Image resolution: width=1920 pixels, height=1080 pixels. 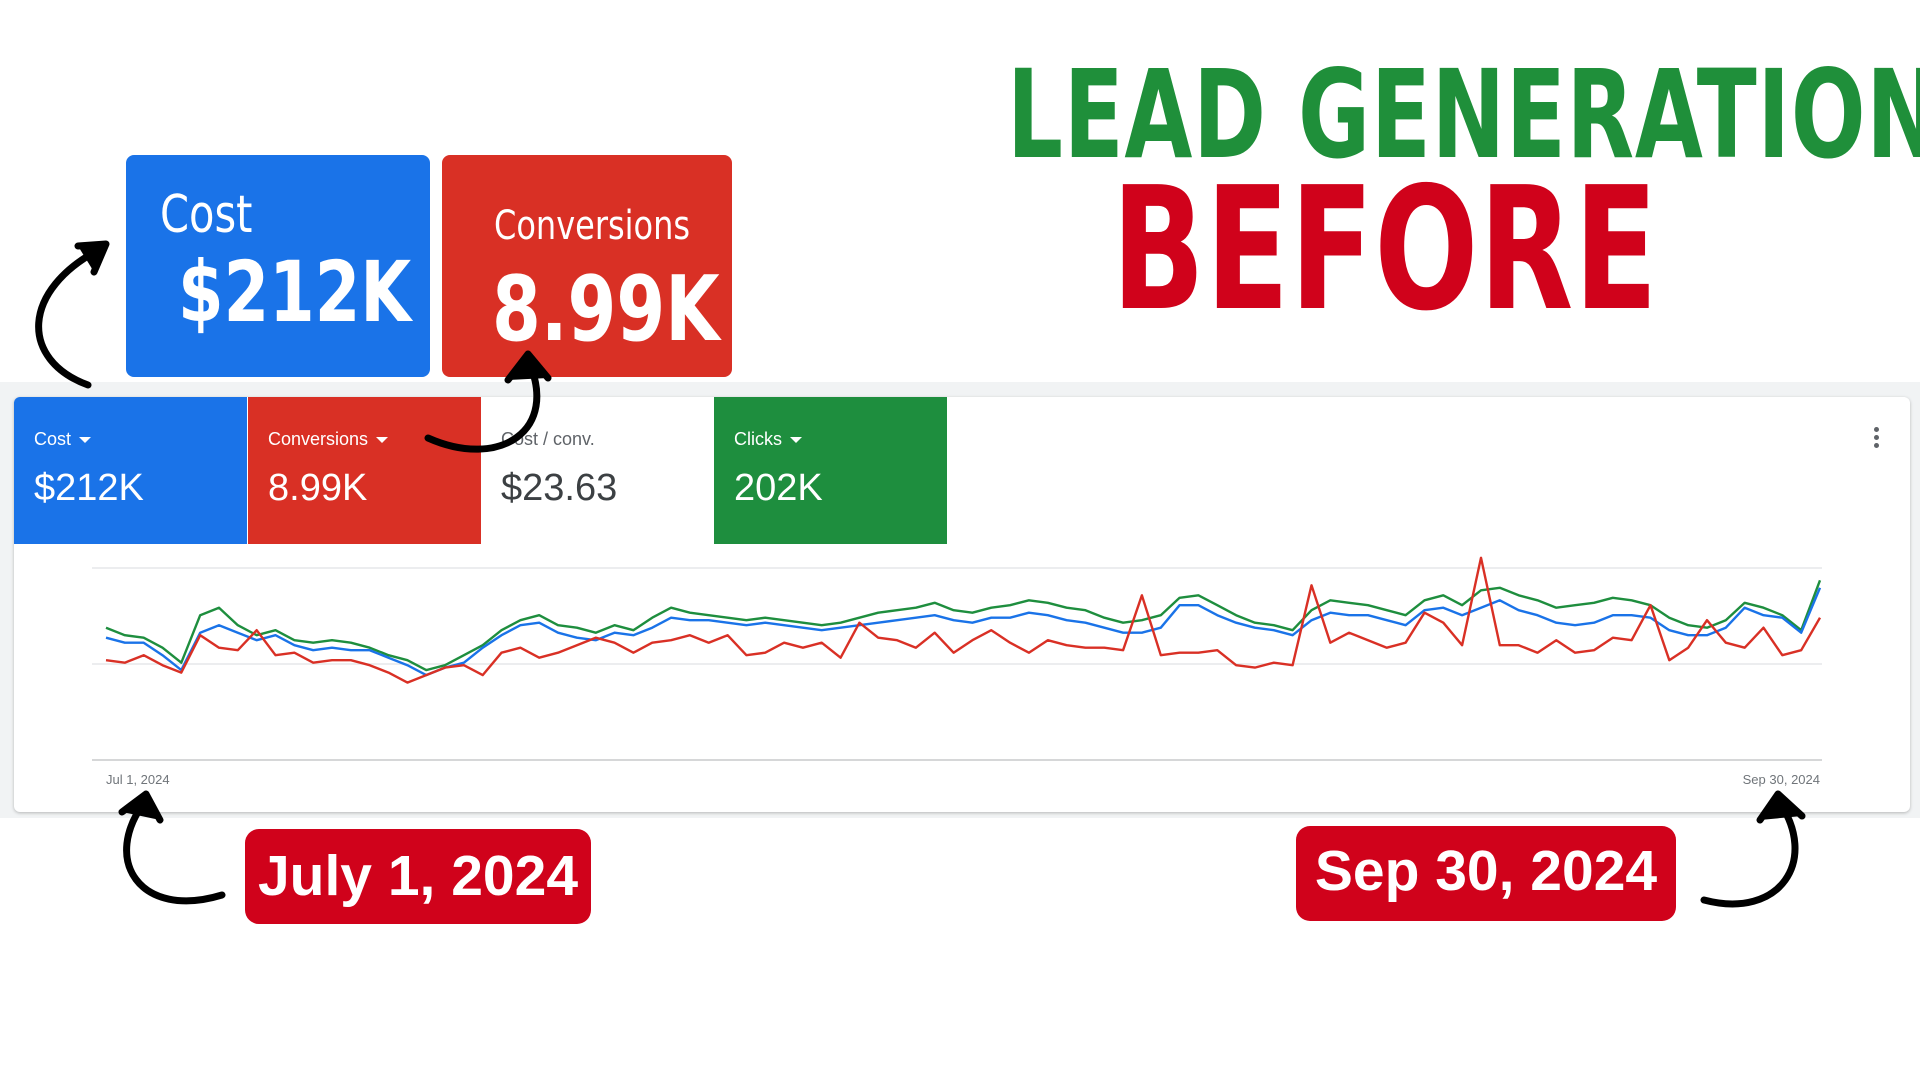 I want to click on more-vert-icon, so click(x=1877, y=439).